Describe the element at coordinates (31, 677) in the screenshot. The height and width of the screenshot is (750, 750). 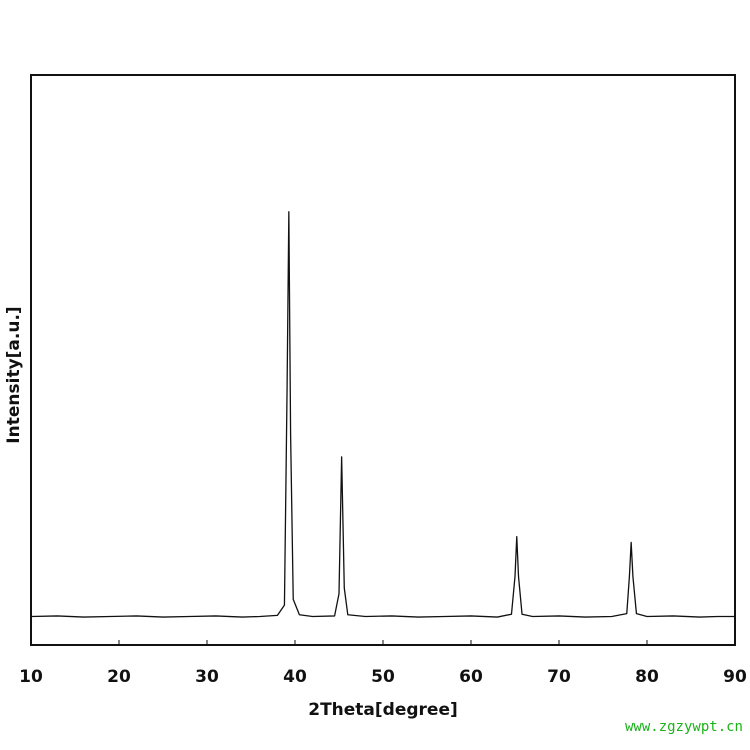
I see `x-tick-label: 10` at that location.